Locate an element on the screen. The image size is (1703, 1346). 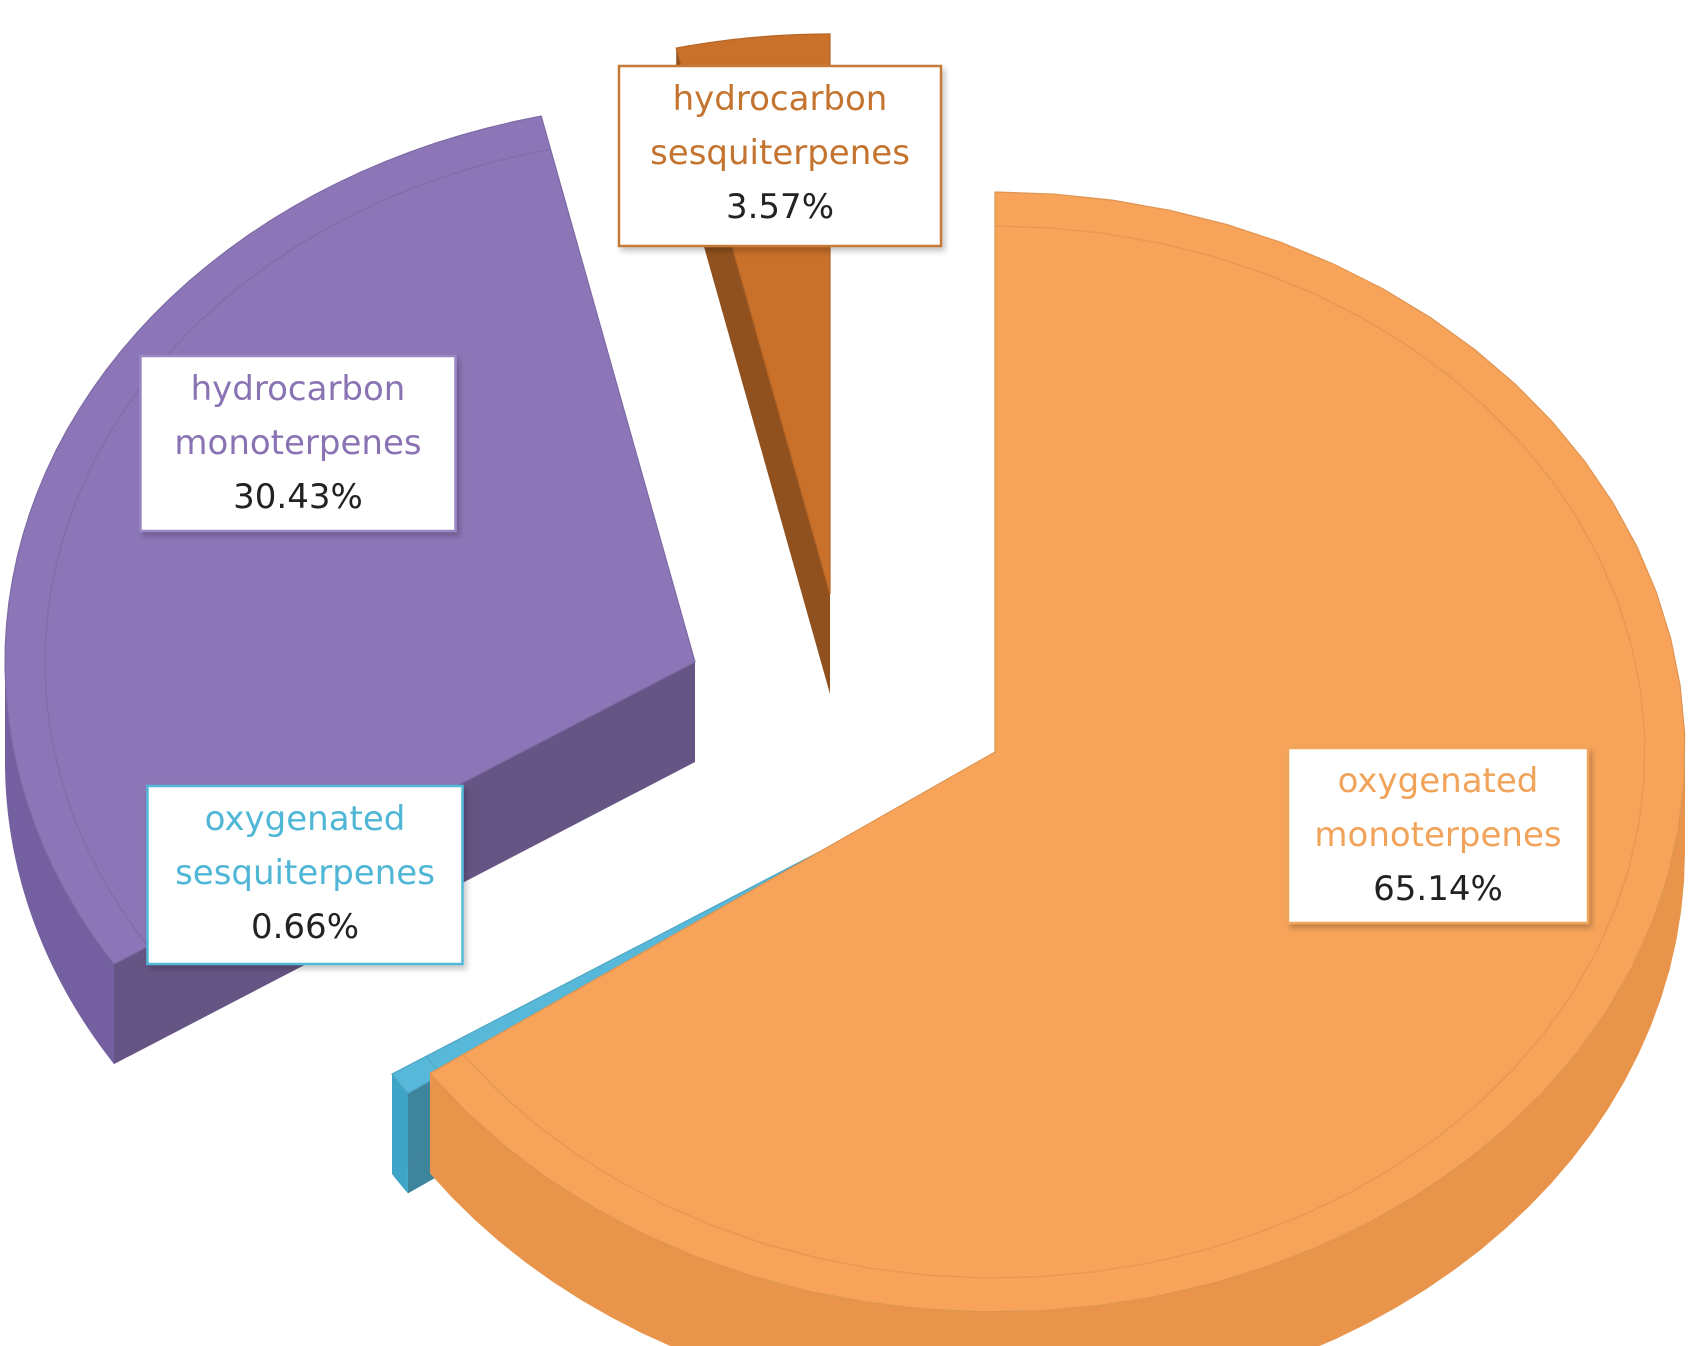
slice-value-label: 30.43% is located at coordinates (298, 497).